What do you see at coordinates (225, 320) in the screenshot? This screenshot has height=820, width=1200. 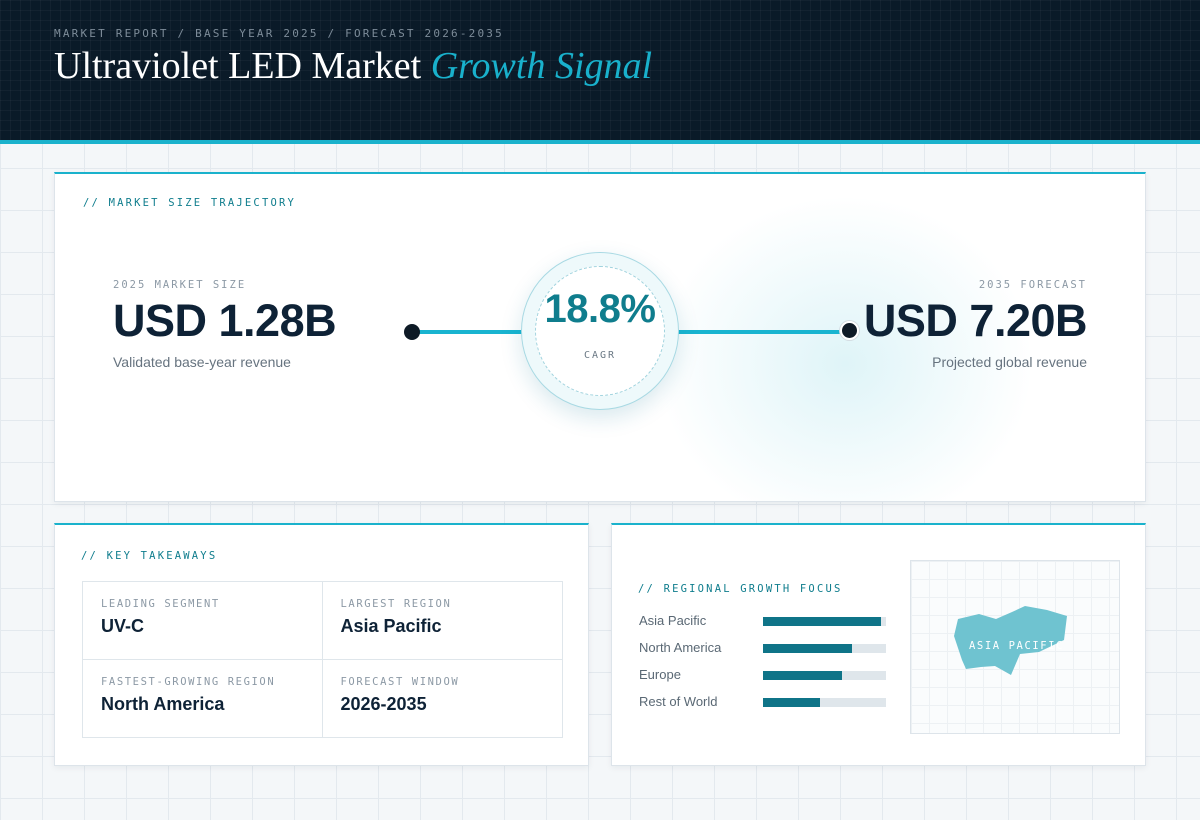 I see `start-value: USD 1.28B` at bounding box center [225, 320].